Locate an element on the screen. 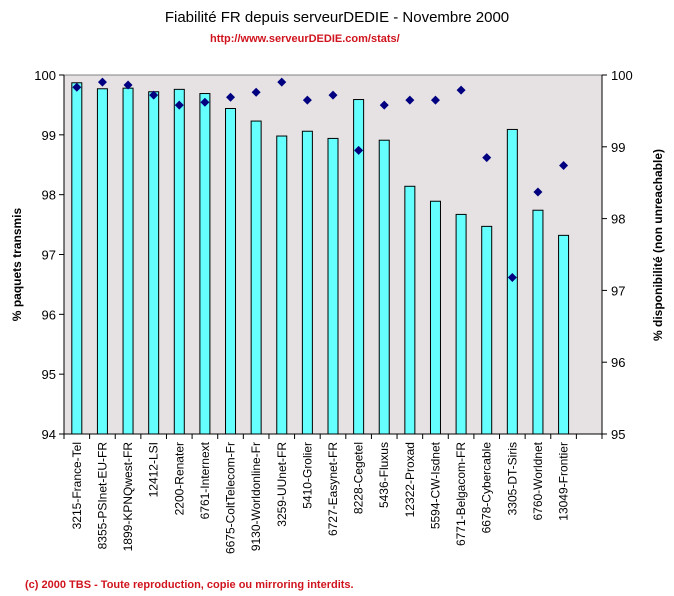  y-tick-label: 100 is located at coordinates (45, 75).